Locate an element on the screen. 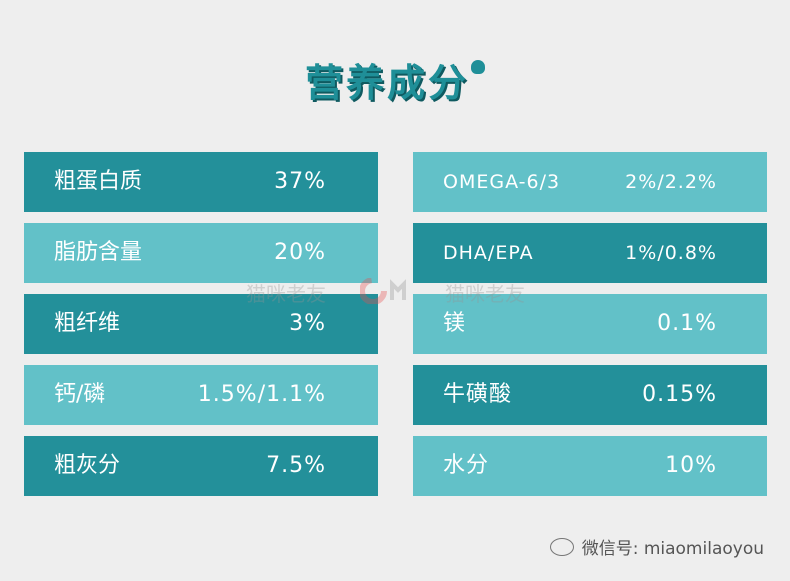 The image size is (790, 581). nutrient-value: 1.5%/1.1% is located at coordinates (261, 394).